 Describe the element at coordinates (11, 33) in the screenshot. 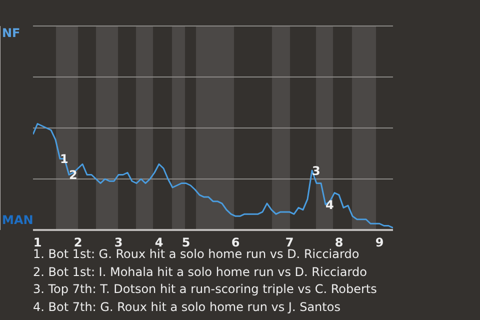

I see `text: NF` at that location.